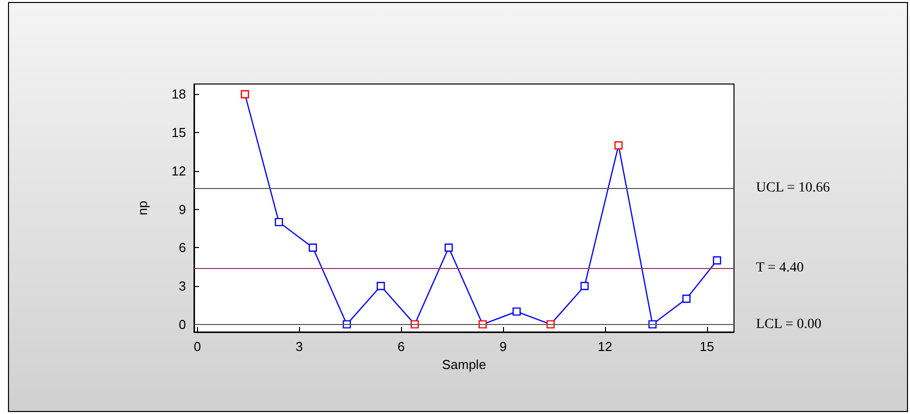 The height and width of the screenshot is (414, 910). I want to click on y-tick-label: 18, so click(179, 94).